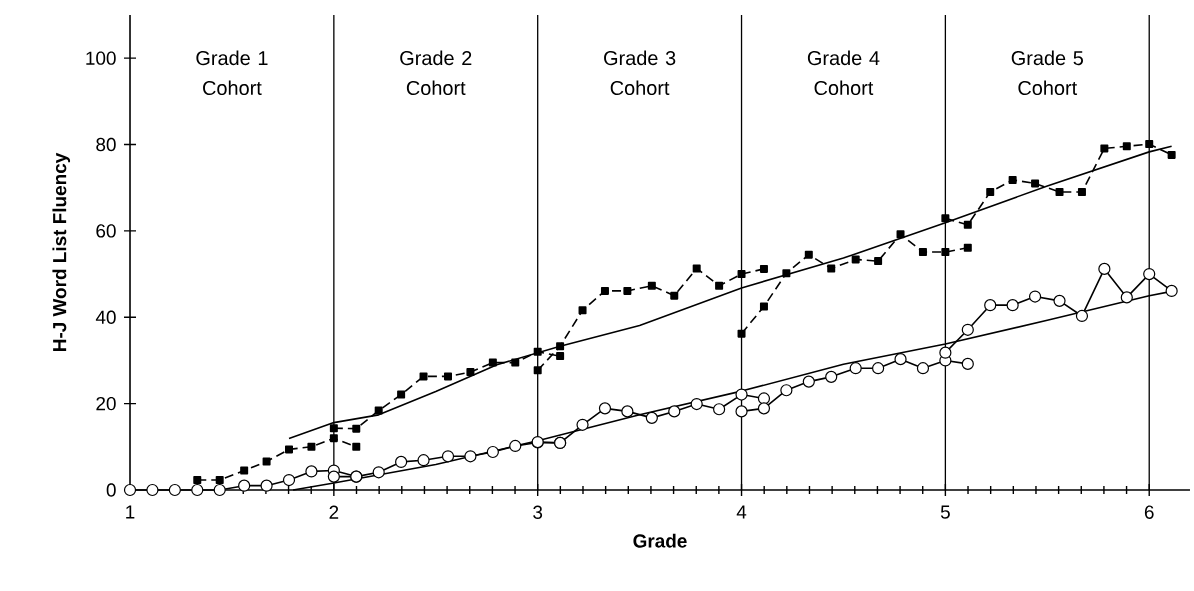  I want to click on x-tick-label: 4, so click(741, 512).